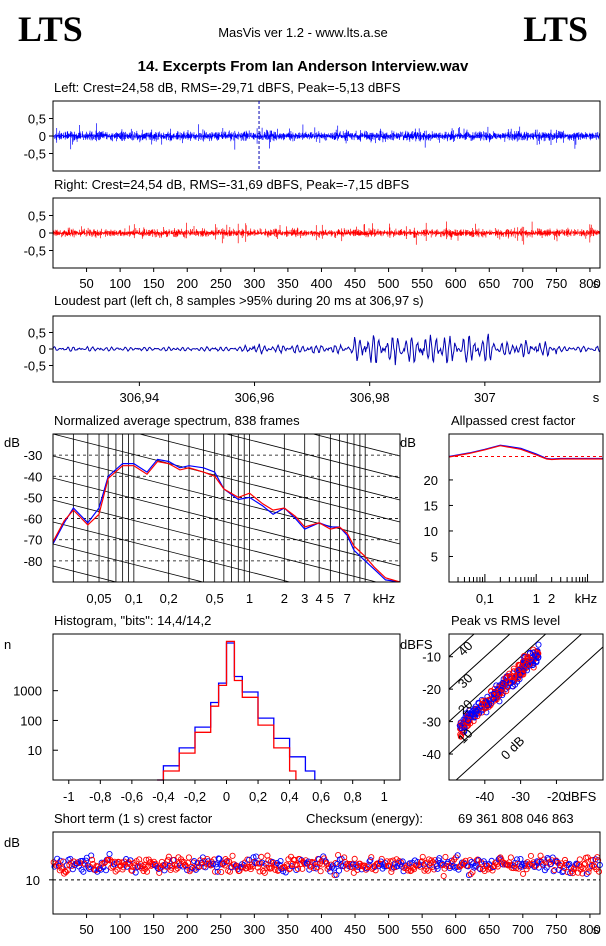 This screenshot has height=946, width=606. I want to click on peak-rms-ytick-label: -40, so click(431, 754).